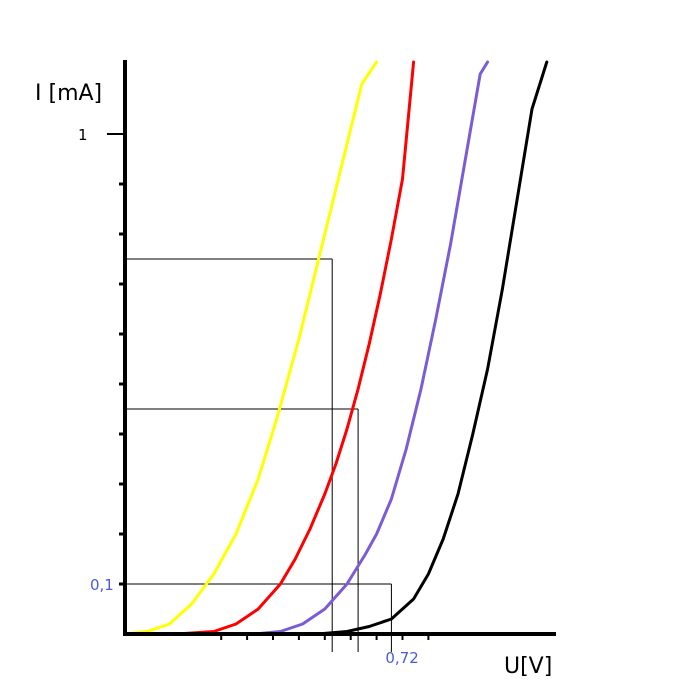 This screenshot has height=700, width=700. What do you see at coordinates (102, 585) in the screenshot?
I see `y-tick-label-2: 0,1` at bounding box center [102, 585].